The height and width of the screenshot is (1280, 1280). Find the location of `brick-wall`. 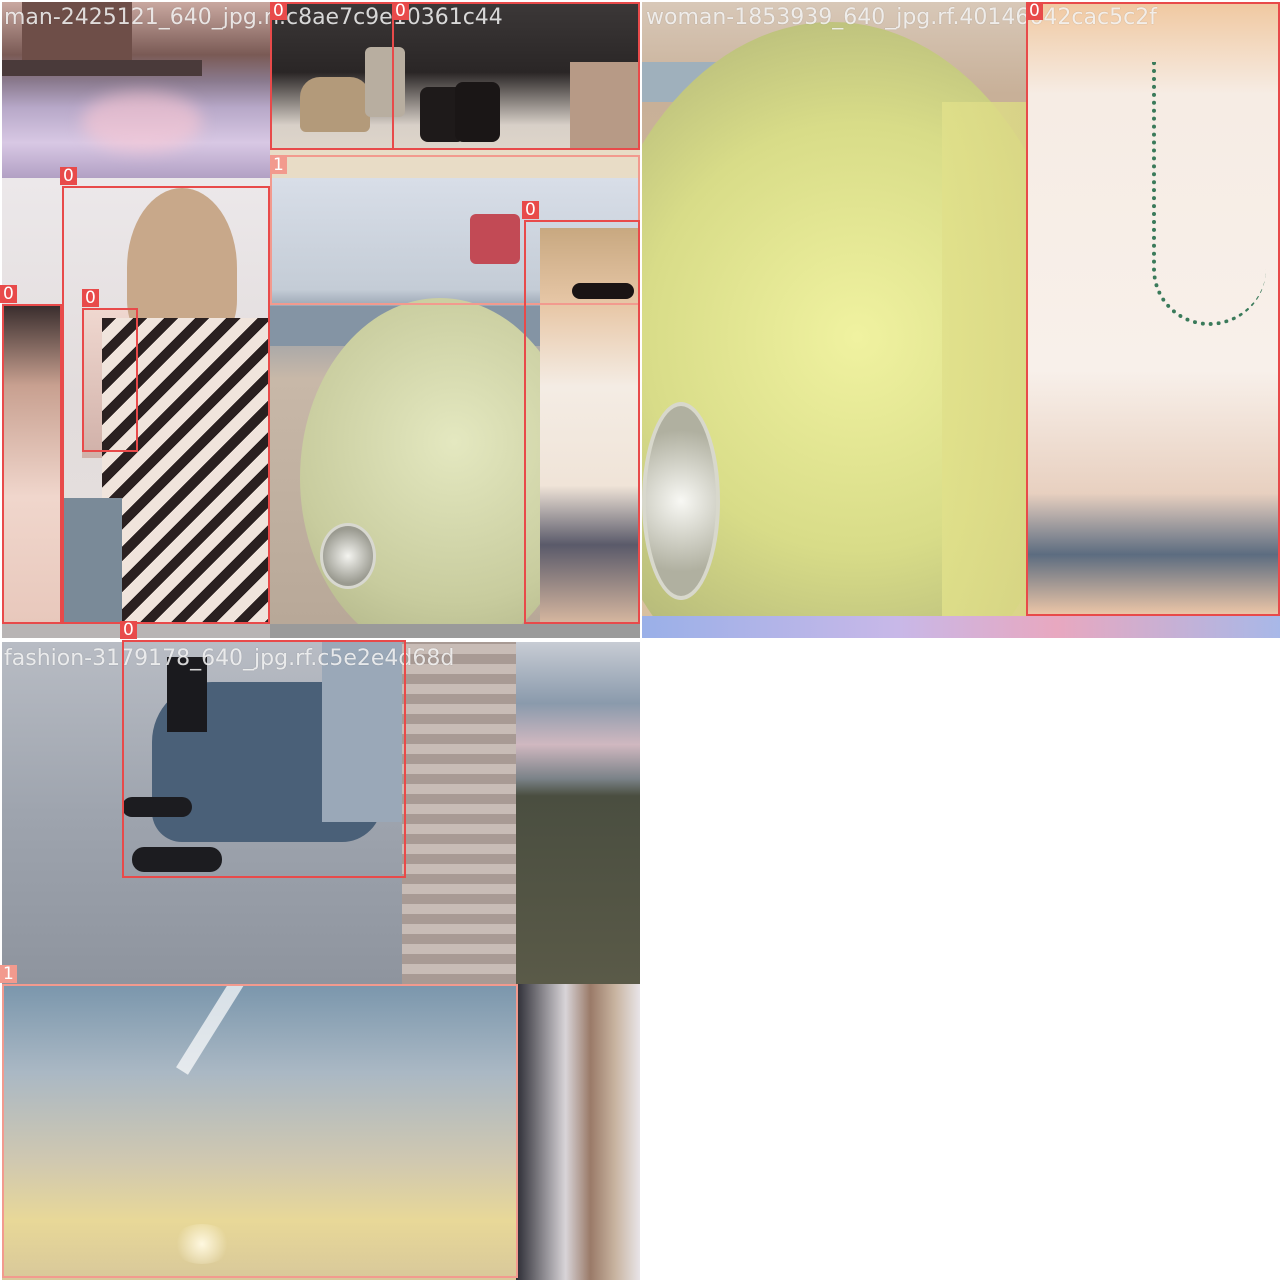

brick-wall is located at coordinates (459, 813).